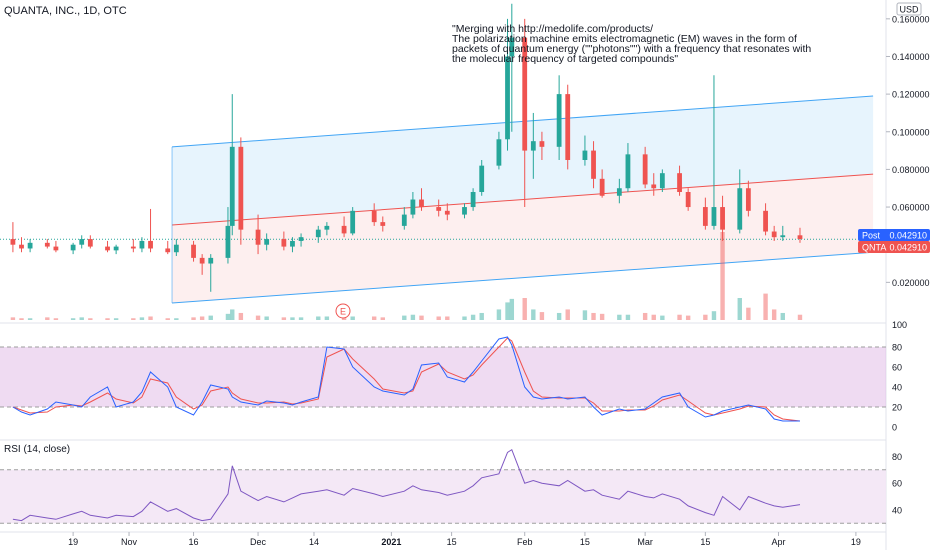 Image resolution: width=932 pixels, height=555 pixels. Describe the element at coordinates (194, 542) in the screenshot. I see `time-tick-label: 16` at that location.